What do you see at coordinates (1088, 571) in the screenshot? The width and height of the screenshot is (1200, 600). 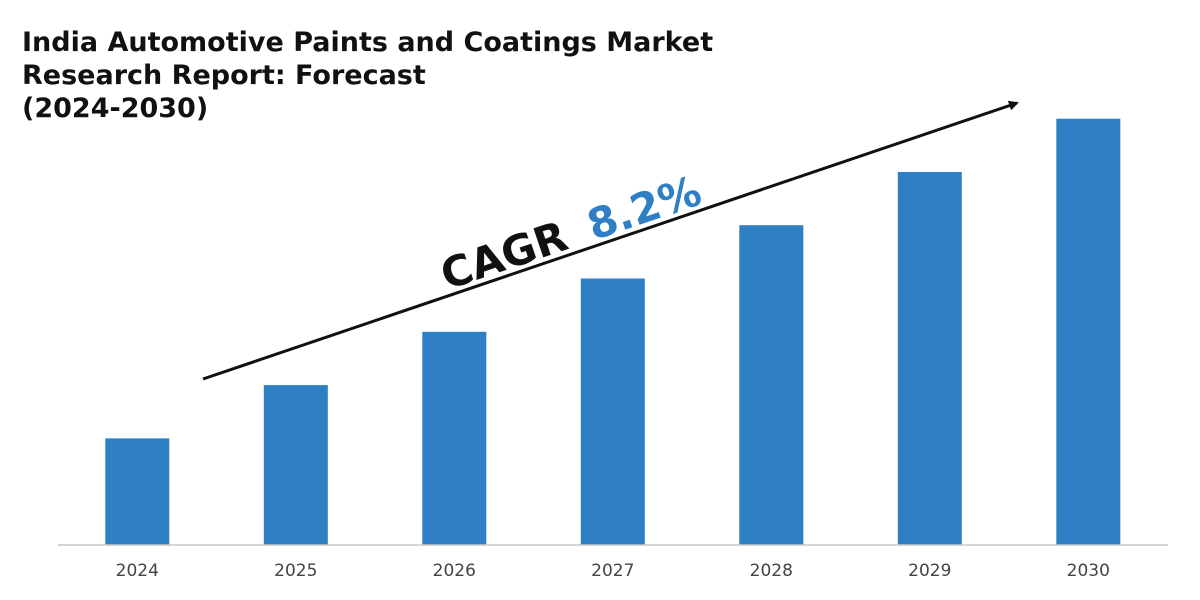 I see `x-tick-label-2030: 2030` at bounding box center [1088, 571].